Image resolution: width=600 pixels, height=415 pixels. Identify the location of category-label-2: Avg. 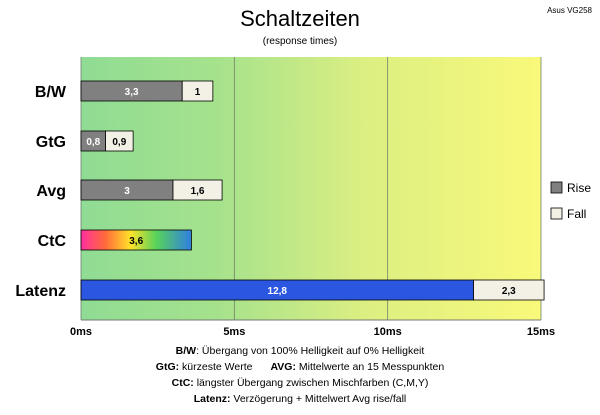
(51, 191).